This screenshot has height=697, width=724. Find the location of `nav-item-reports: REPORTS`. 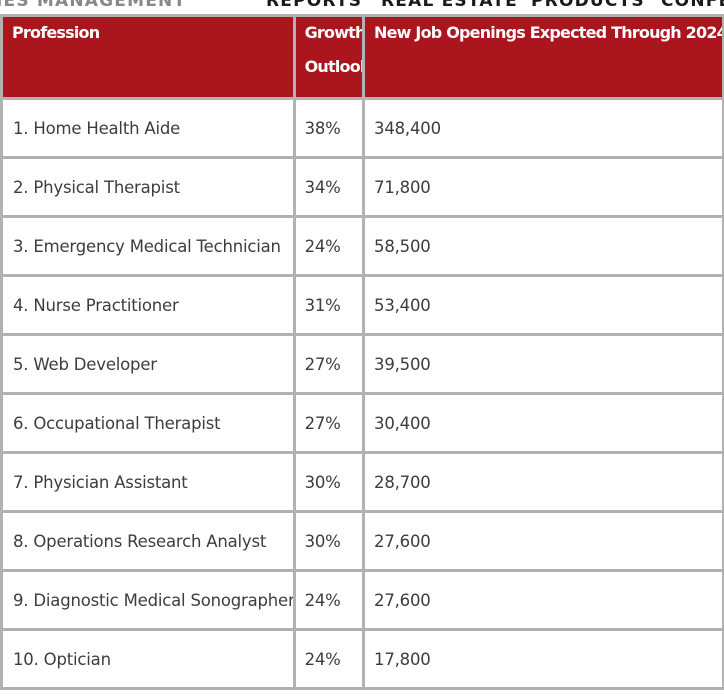

nav-item-reports: REPORTS is located at coordinates (314, 5).